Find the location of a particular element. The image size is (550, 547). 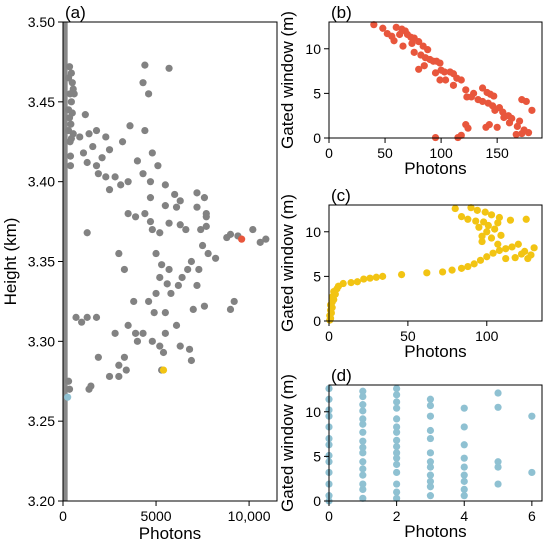

panel-label: (b) is located at coordinates (341, 12).